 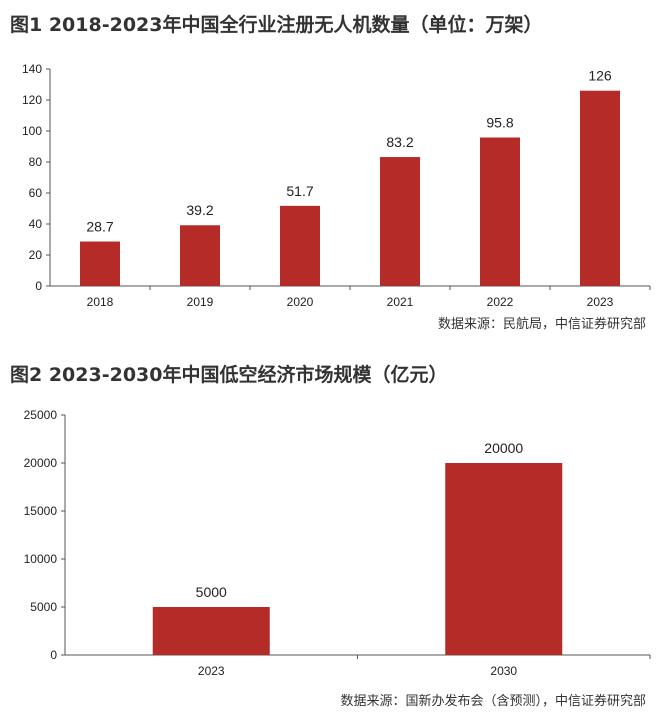 What do you see at coordinates (36, 162) in the screenshot?
I see `y-tick-label: 80` at bounding box center [36, 162].